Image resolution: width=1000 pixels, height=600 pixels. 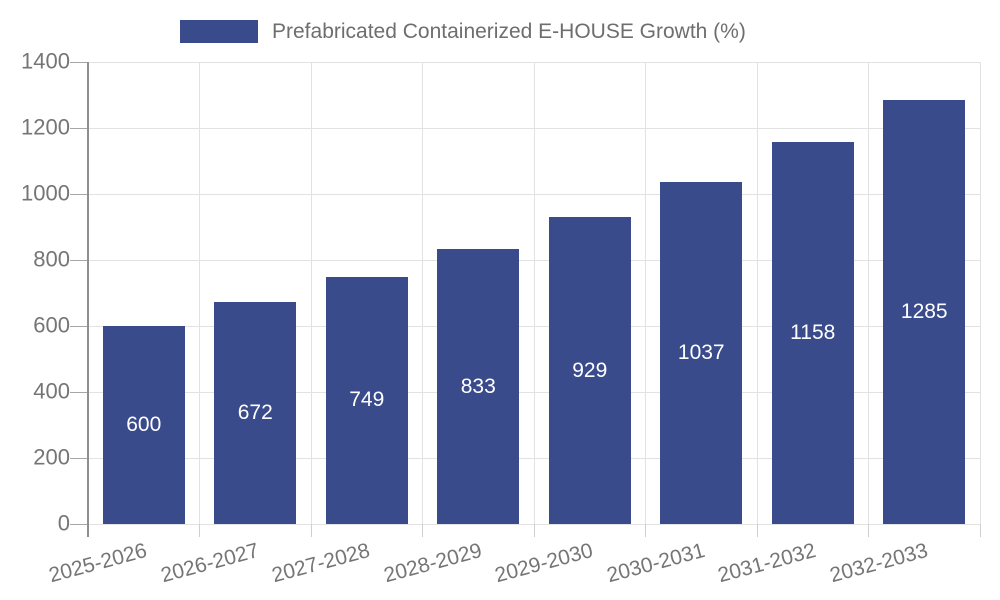 What do you see at coordinates (656, 563) in the screenshot?
I see `x-tick-label: 2030-2031` at bounding box center [656, 563].